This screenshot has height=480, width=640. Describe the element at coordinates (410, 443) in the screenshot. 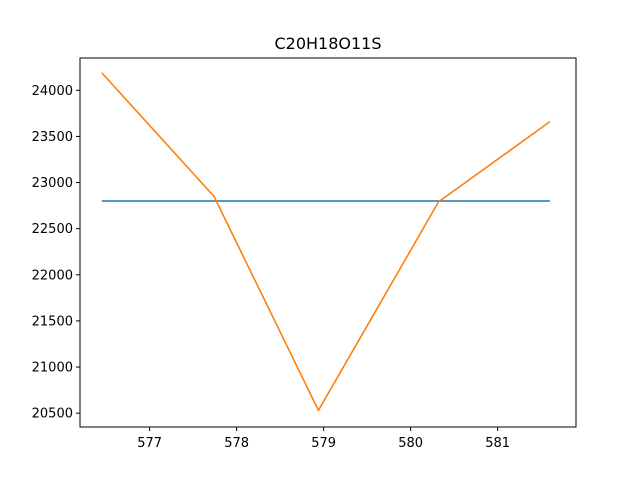

I see `x-tick-label: 580` at that location.